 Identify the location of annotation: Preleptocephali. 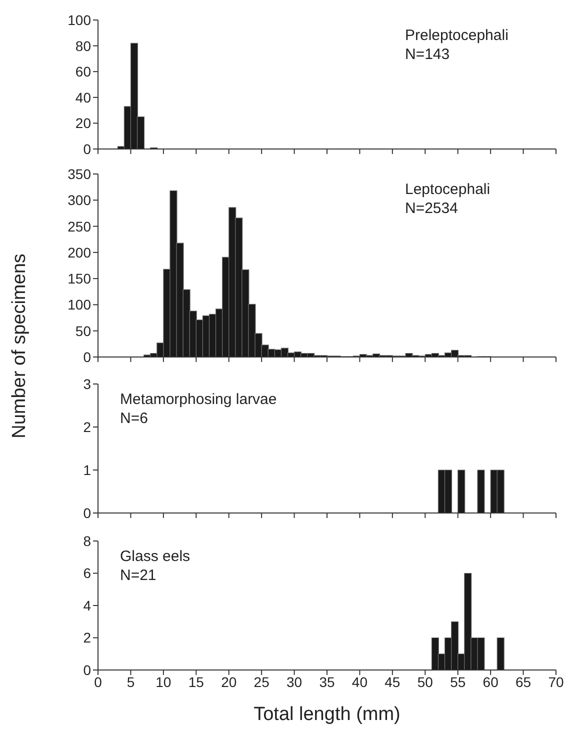
(456, 35).